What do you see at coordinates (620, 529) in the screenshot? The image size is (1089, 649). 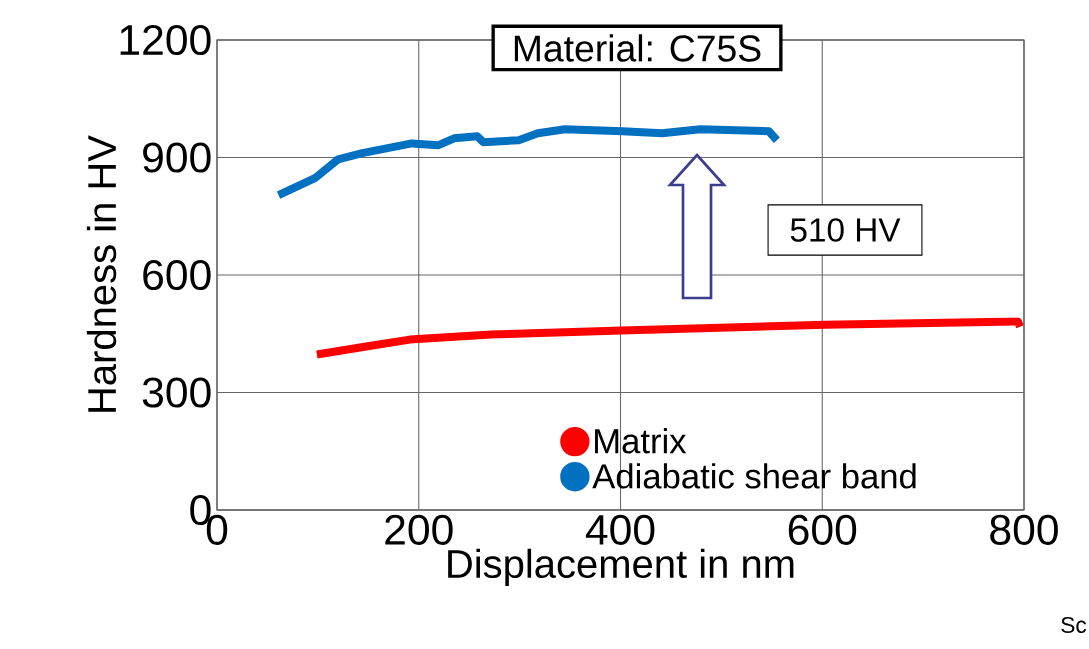 I see `x-tick-label: 400` at bounding box center [620, 529].